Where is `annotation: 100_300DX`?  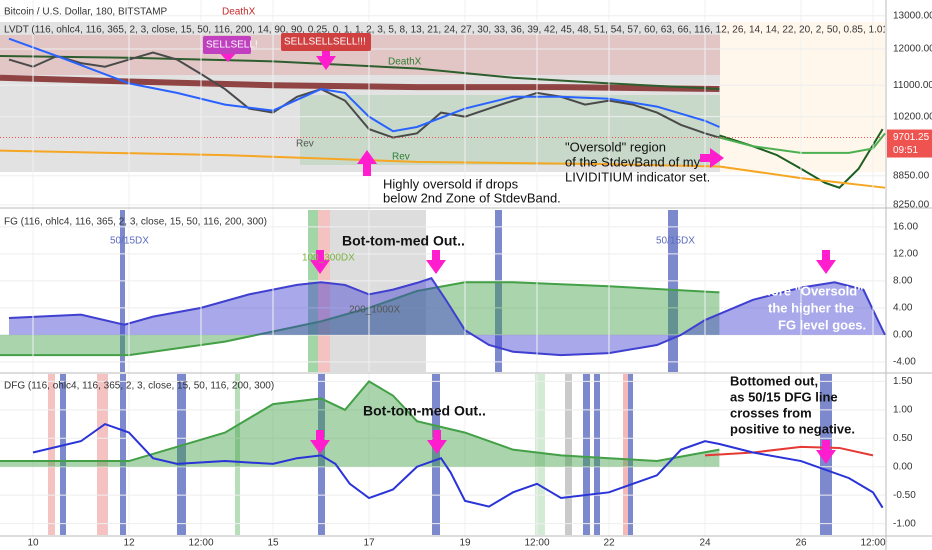 annotation: 100_300DX is located at coordinates (328, 258).